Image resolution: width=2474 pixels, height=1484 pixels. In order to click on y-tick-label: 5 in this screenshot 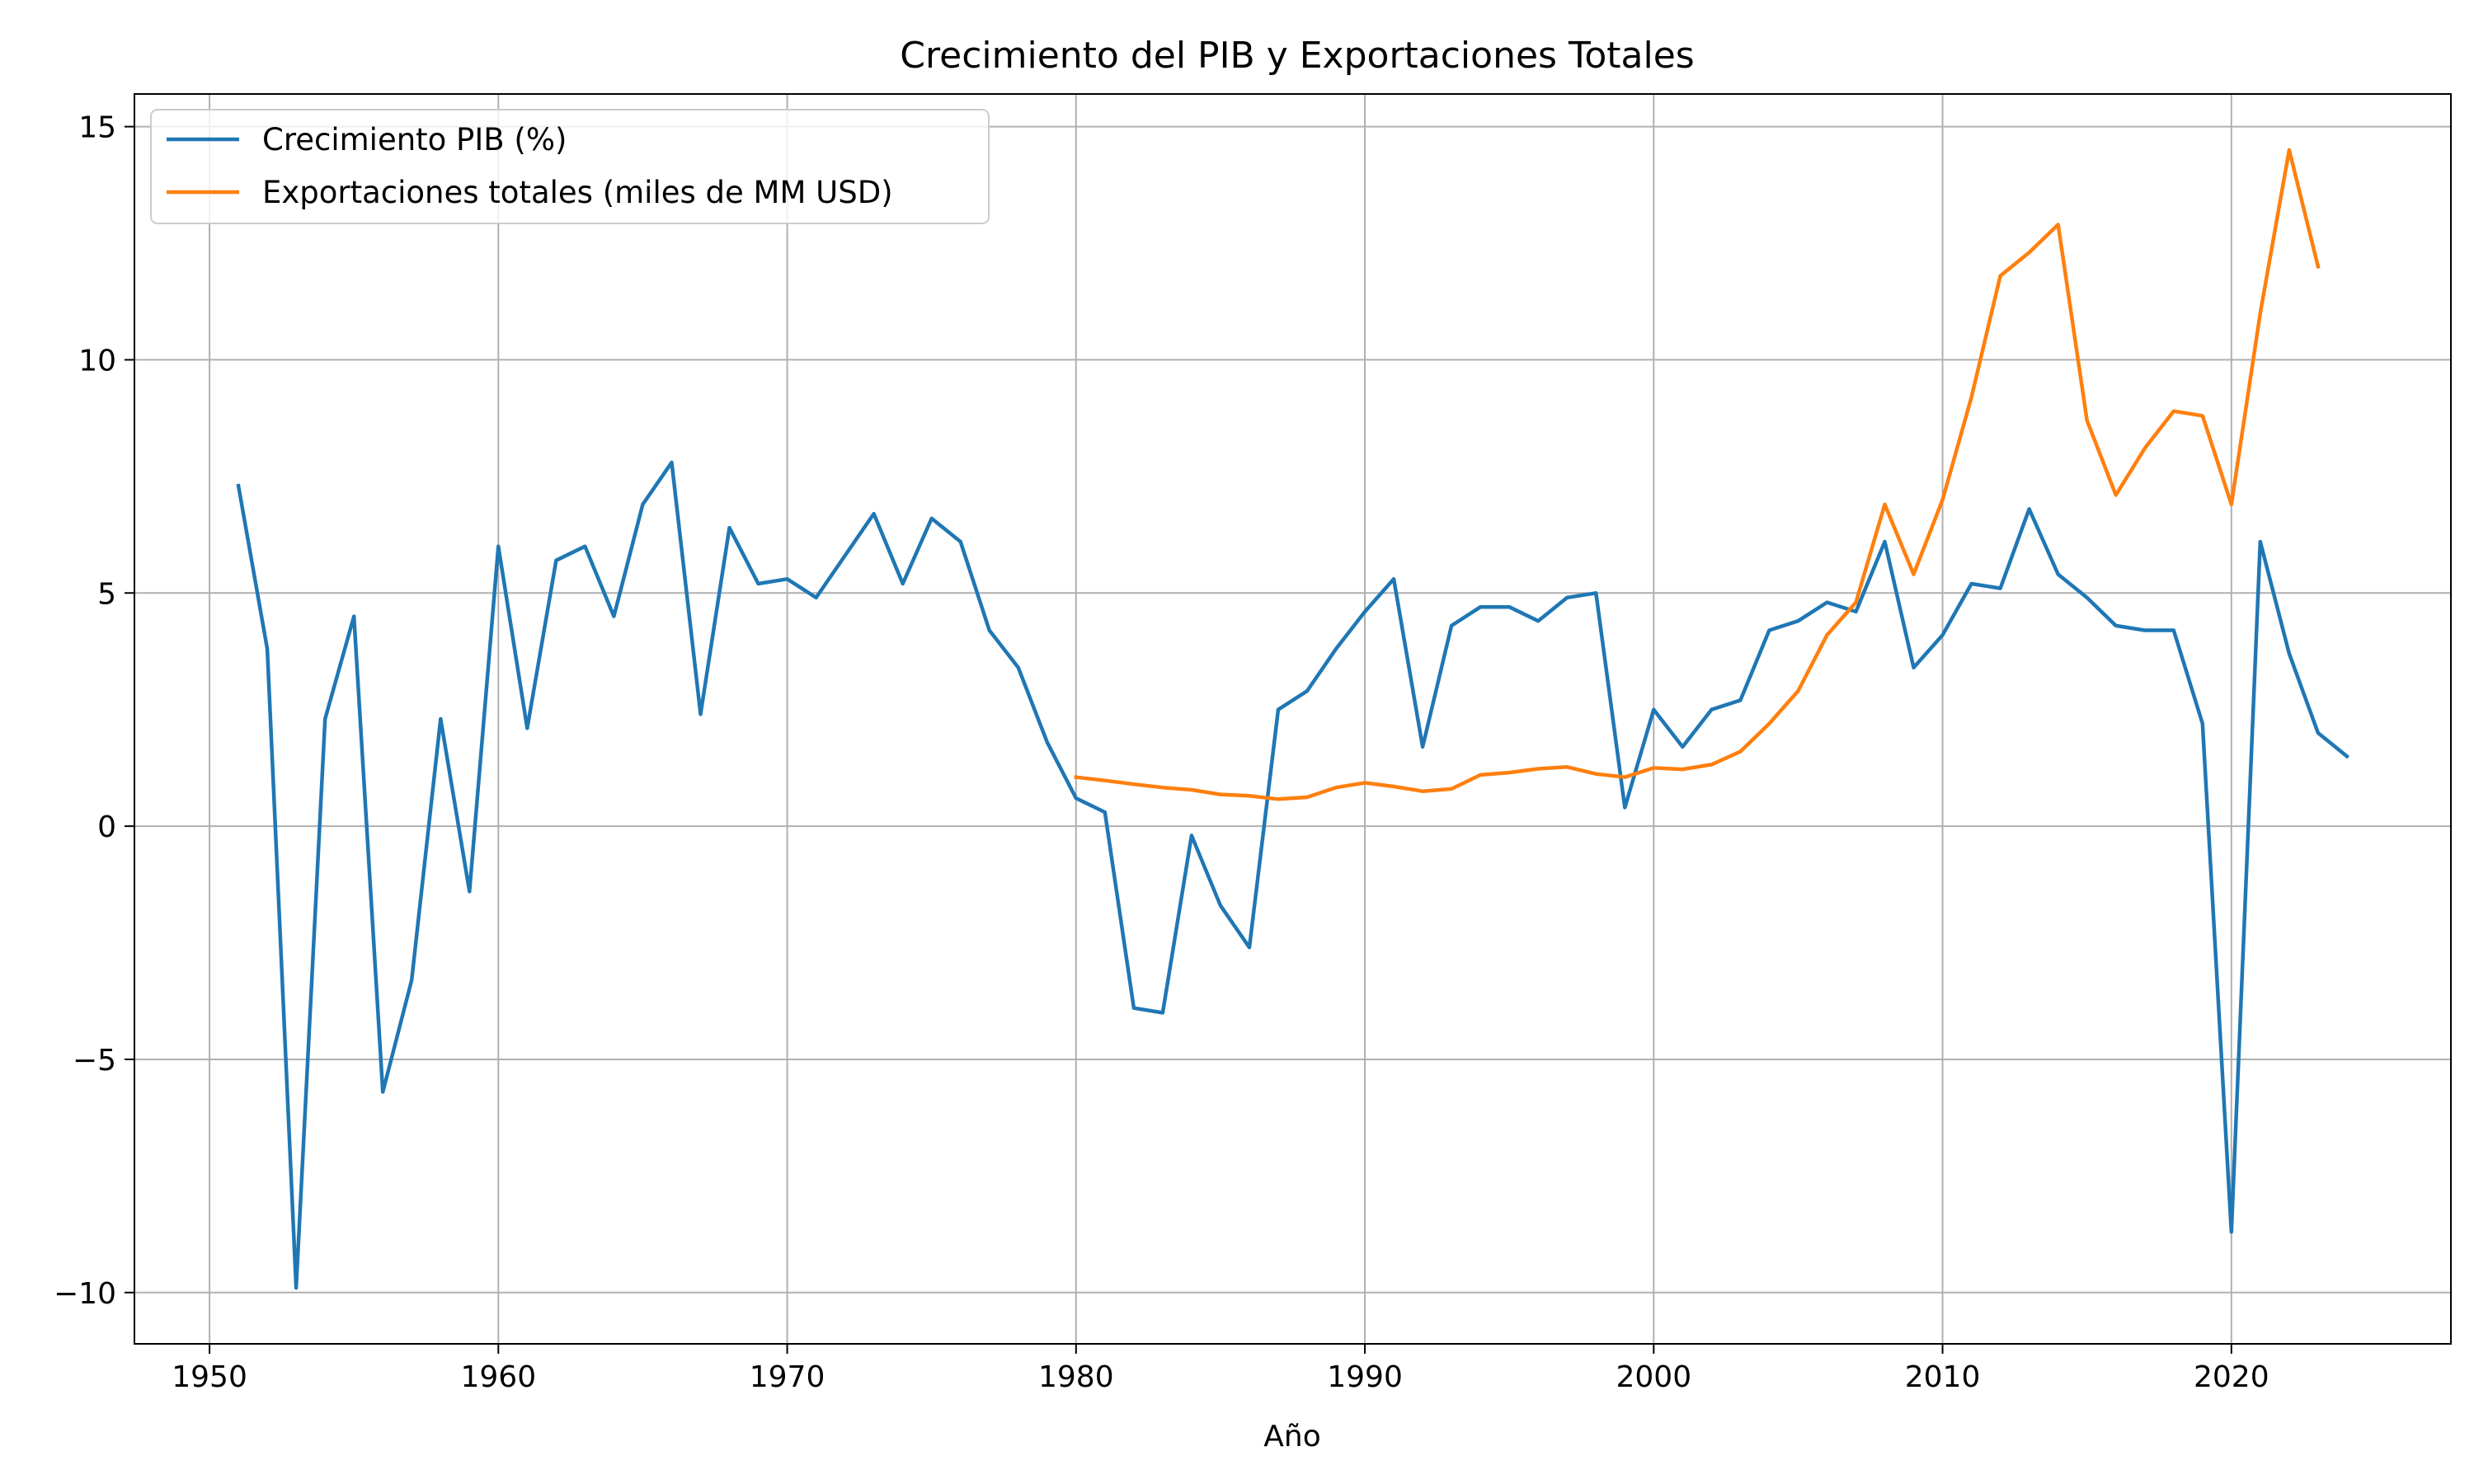, I will do `click(106, 594)`.